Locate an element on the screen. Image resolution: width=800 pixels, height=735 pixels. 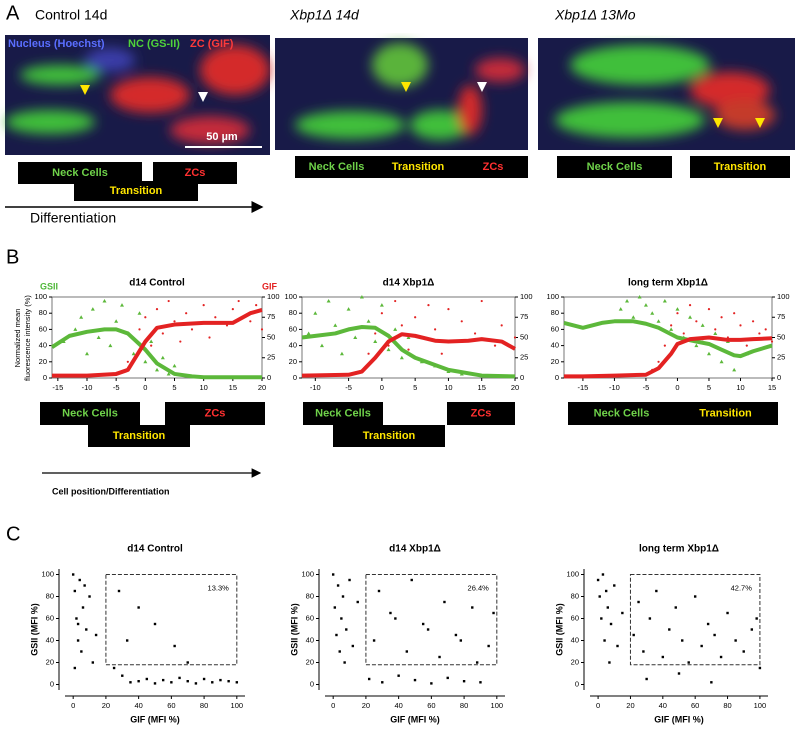
y-tick-label: 0 is located at coordinates (557, 377).